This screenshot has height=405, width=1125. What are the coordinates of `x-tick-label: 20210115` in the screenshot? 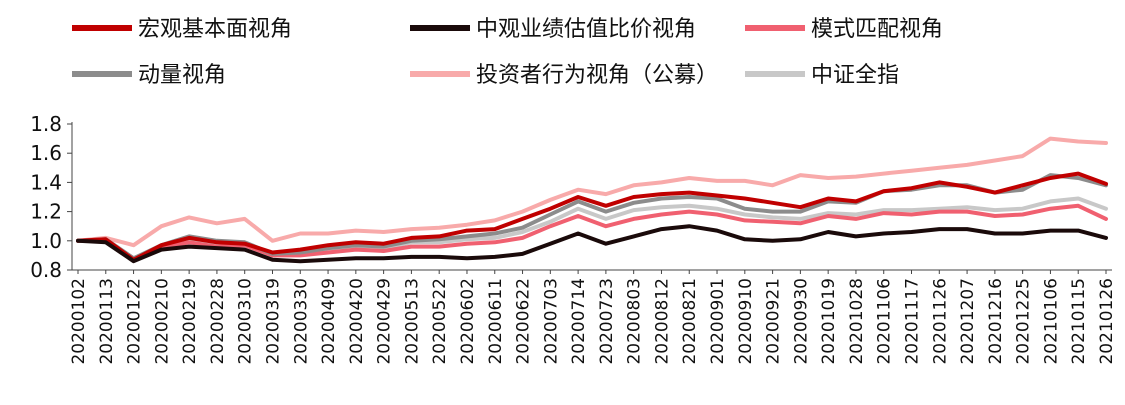 It's located at (1079, 321).